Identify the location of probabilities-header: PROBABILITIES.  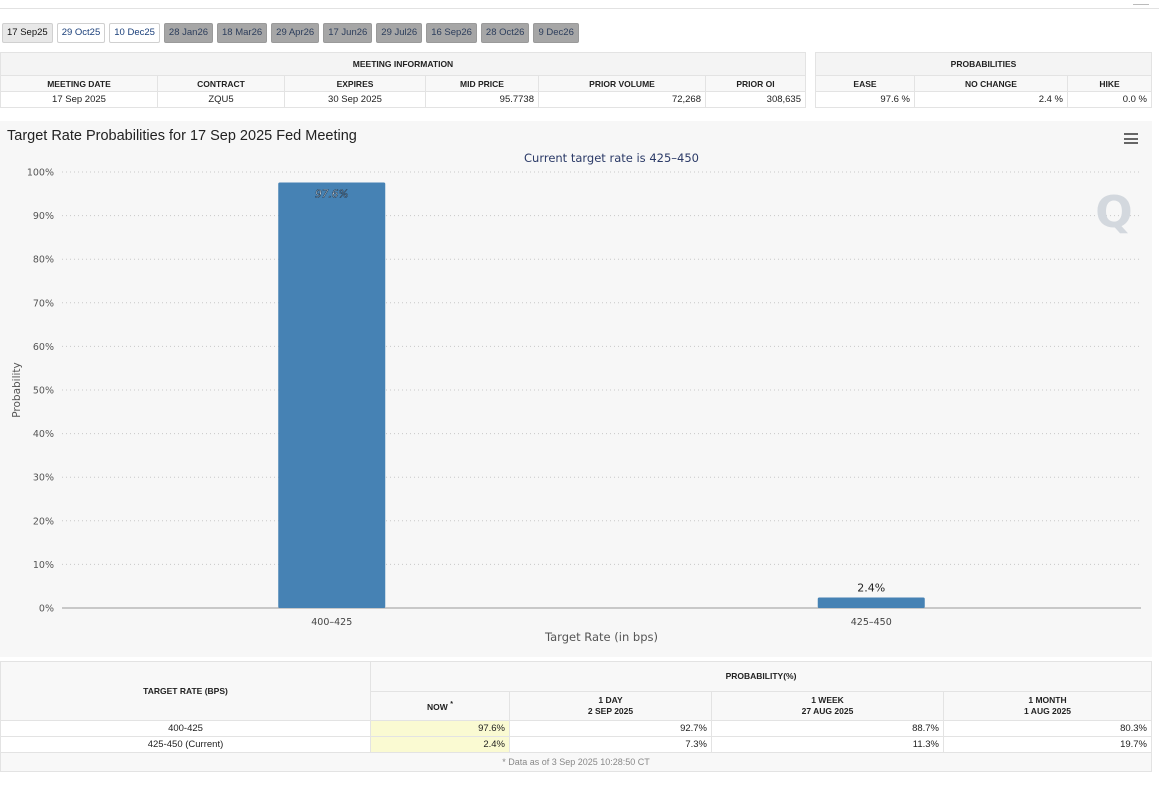
(983, 64).